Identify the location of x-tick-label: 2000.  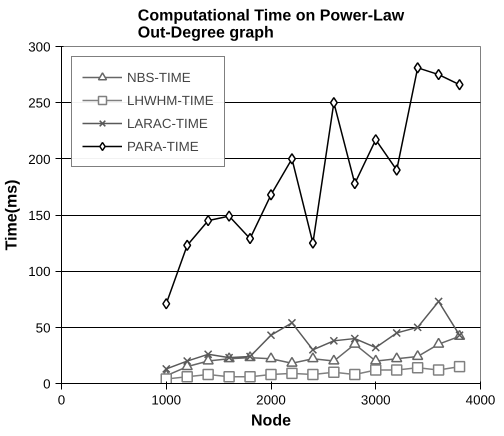
(271, 400).